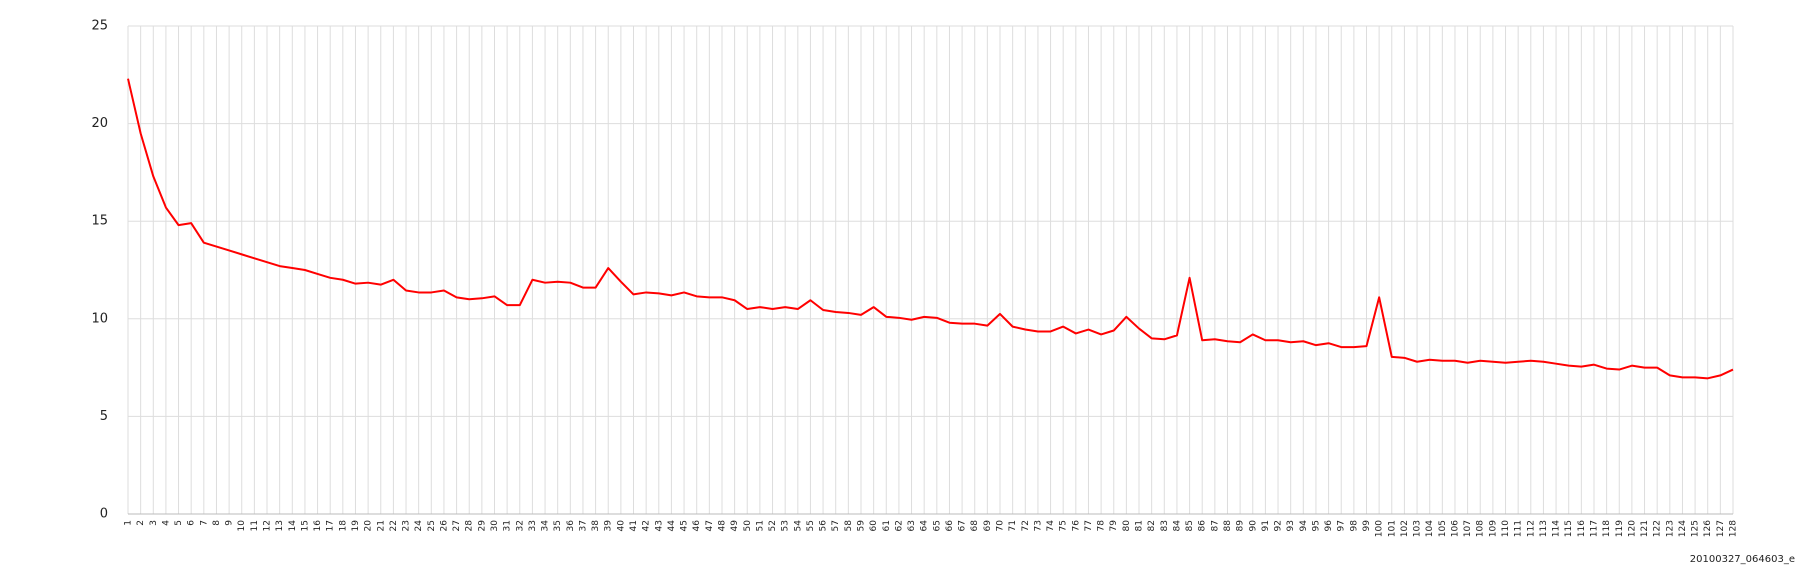 This screenshot has width=1797, height=571. Describe the element at coordinates (343, 526) in the screenshot. I see `x-tick-label: 18` at that location.